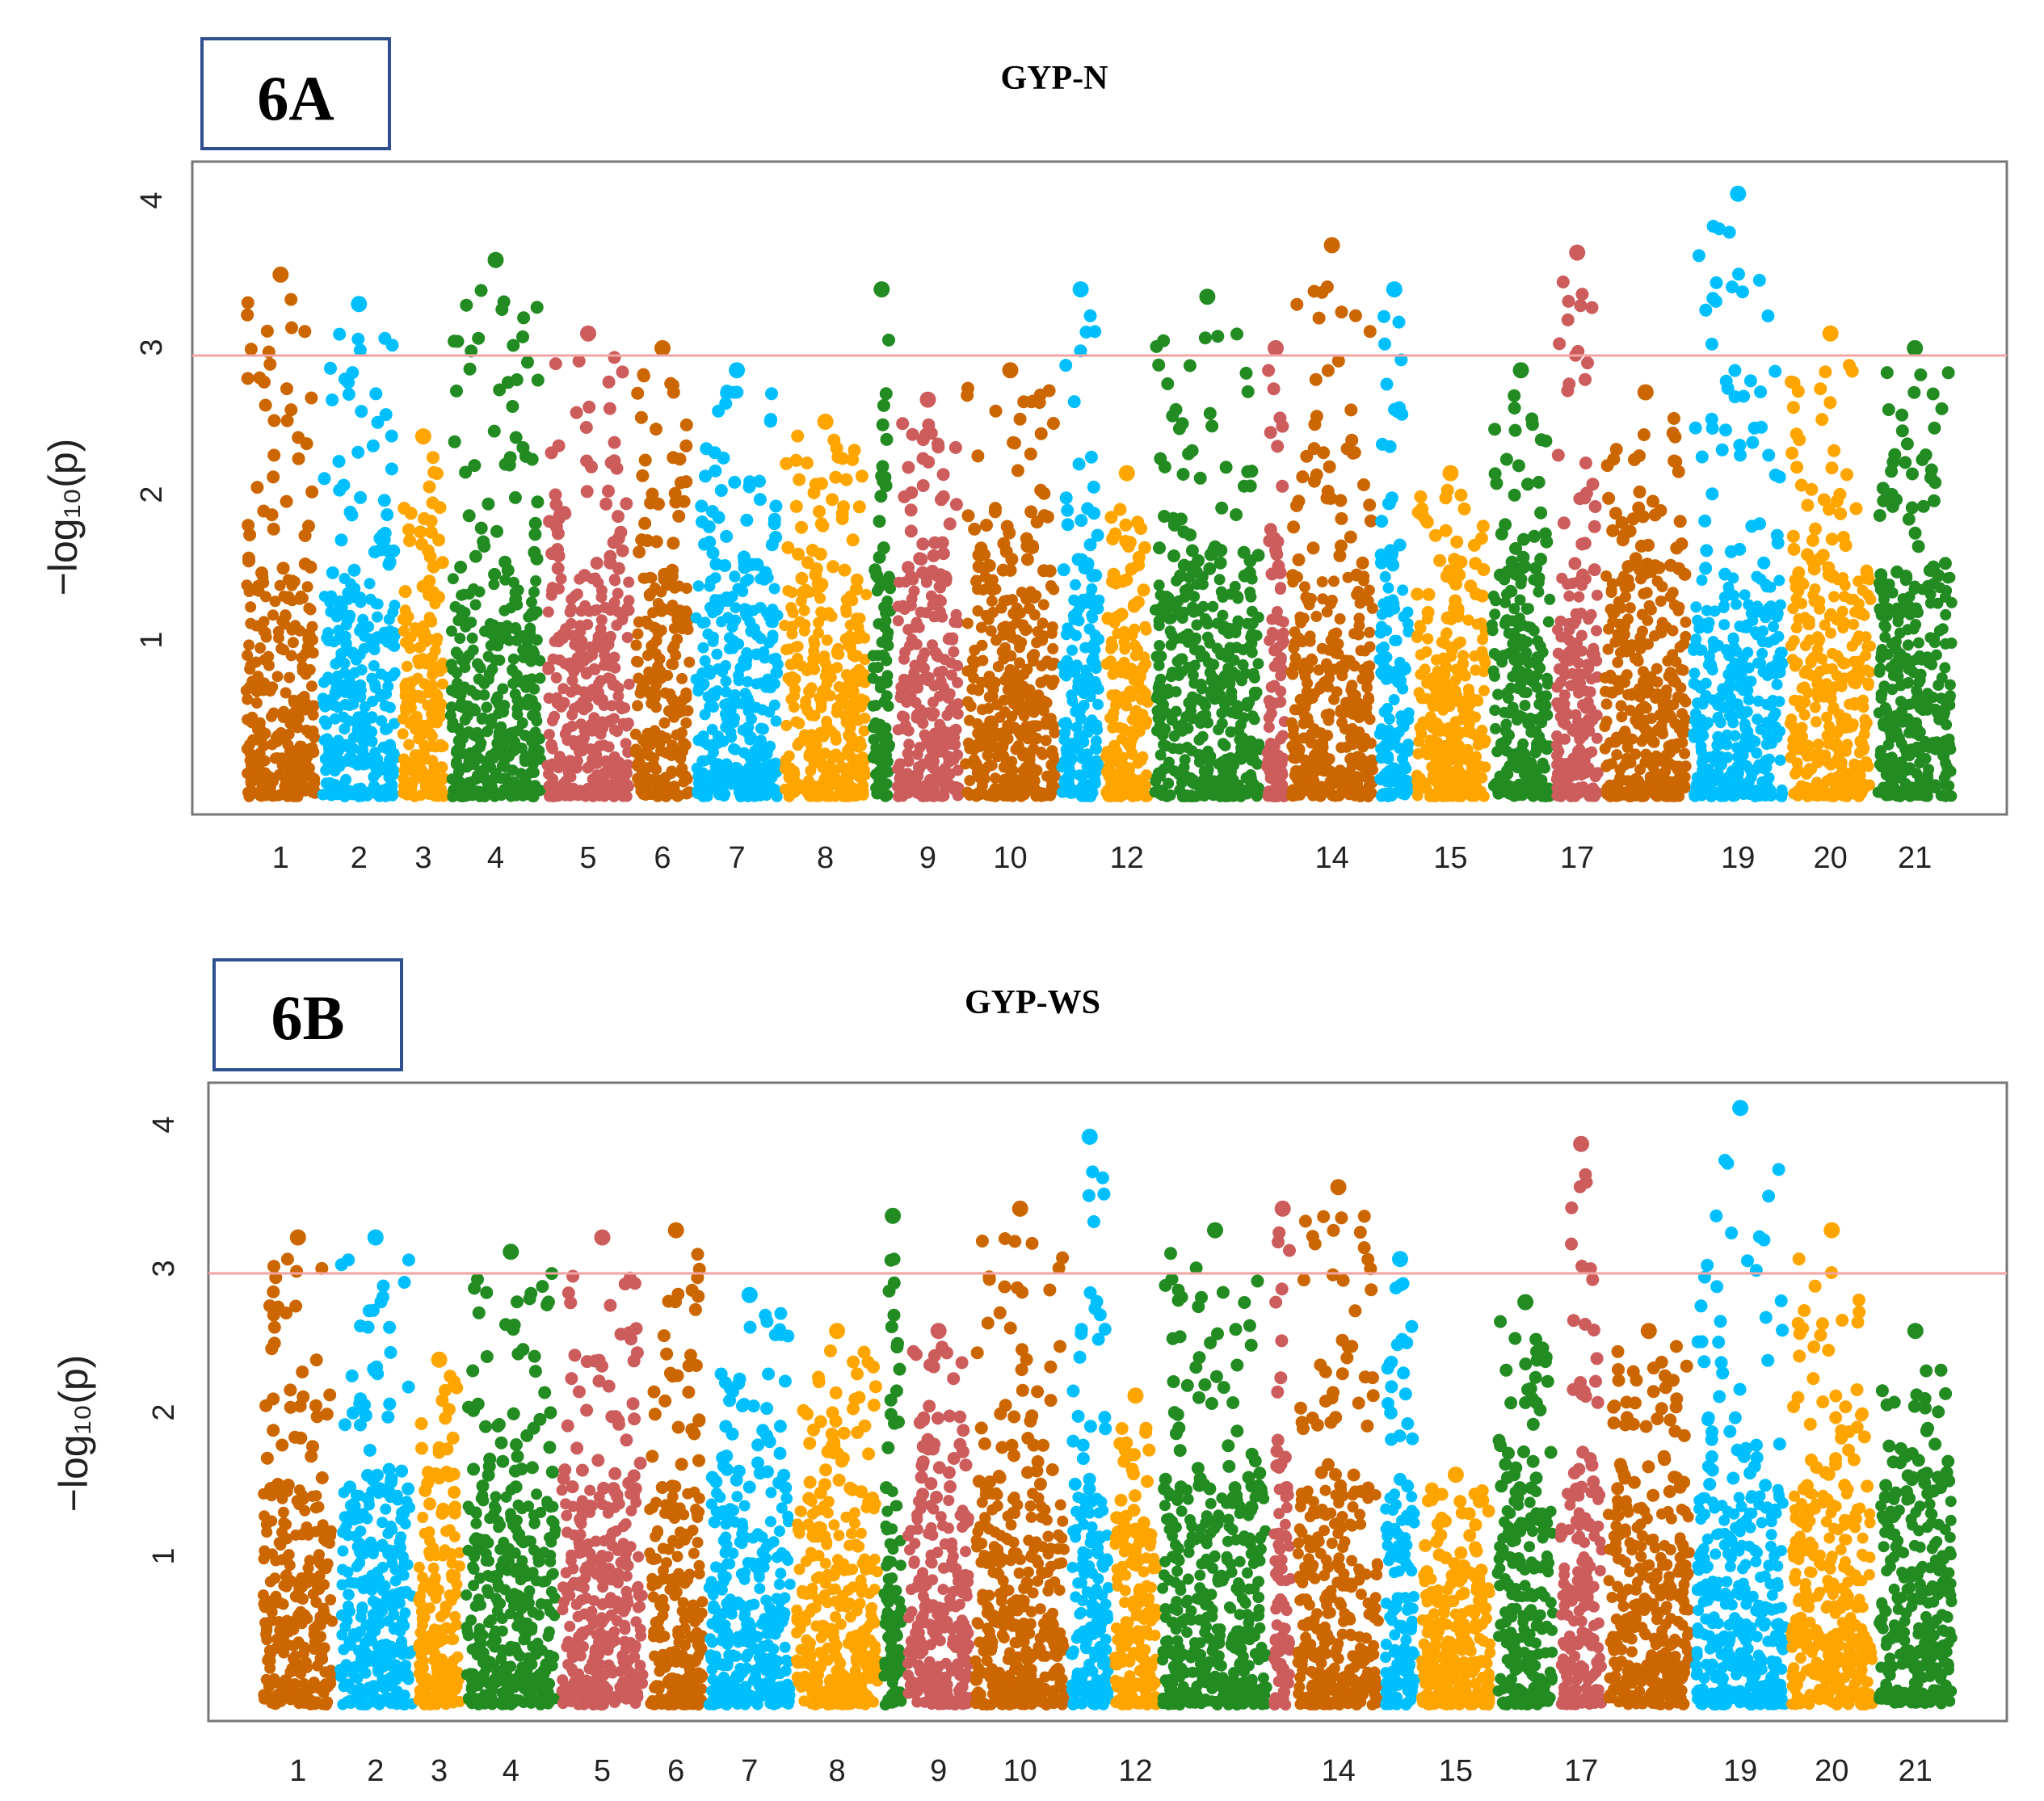 The height and width of the screenshot is (1801, 2044). I want to click on y-tick-label: 1, so click(152, 639).